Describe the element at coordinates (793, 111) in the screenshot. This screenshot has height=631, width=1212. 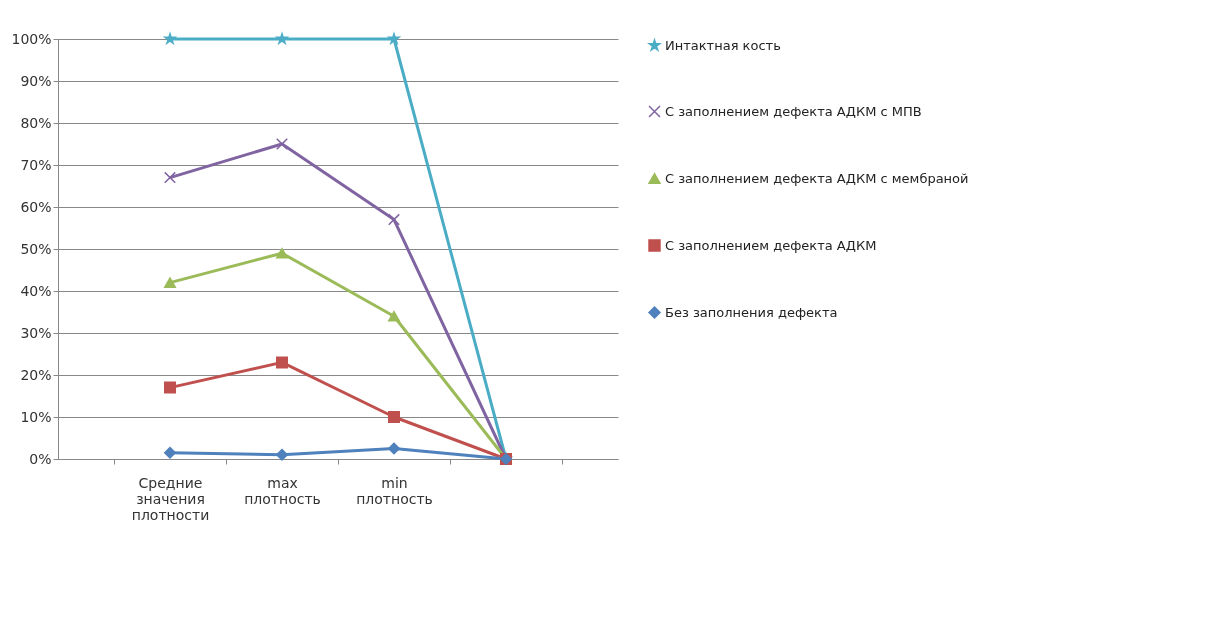
I see `legend-label: С заполнением дефекта АДКМ с МПВ` at that location.